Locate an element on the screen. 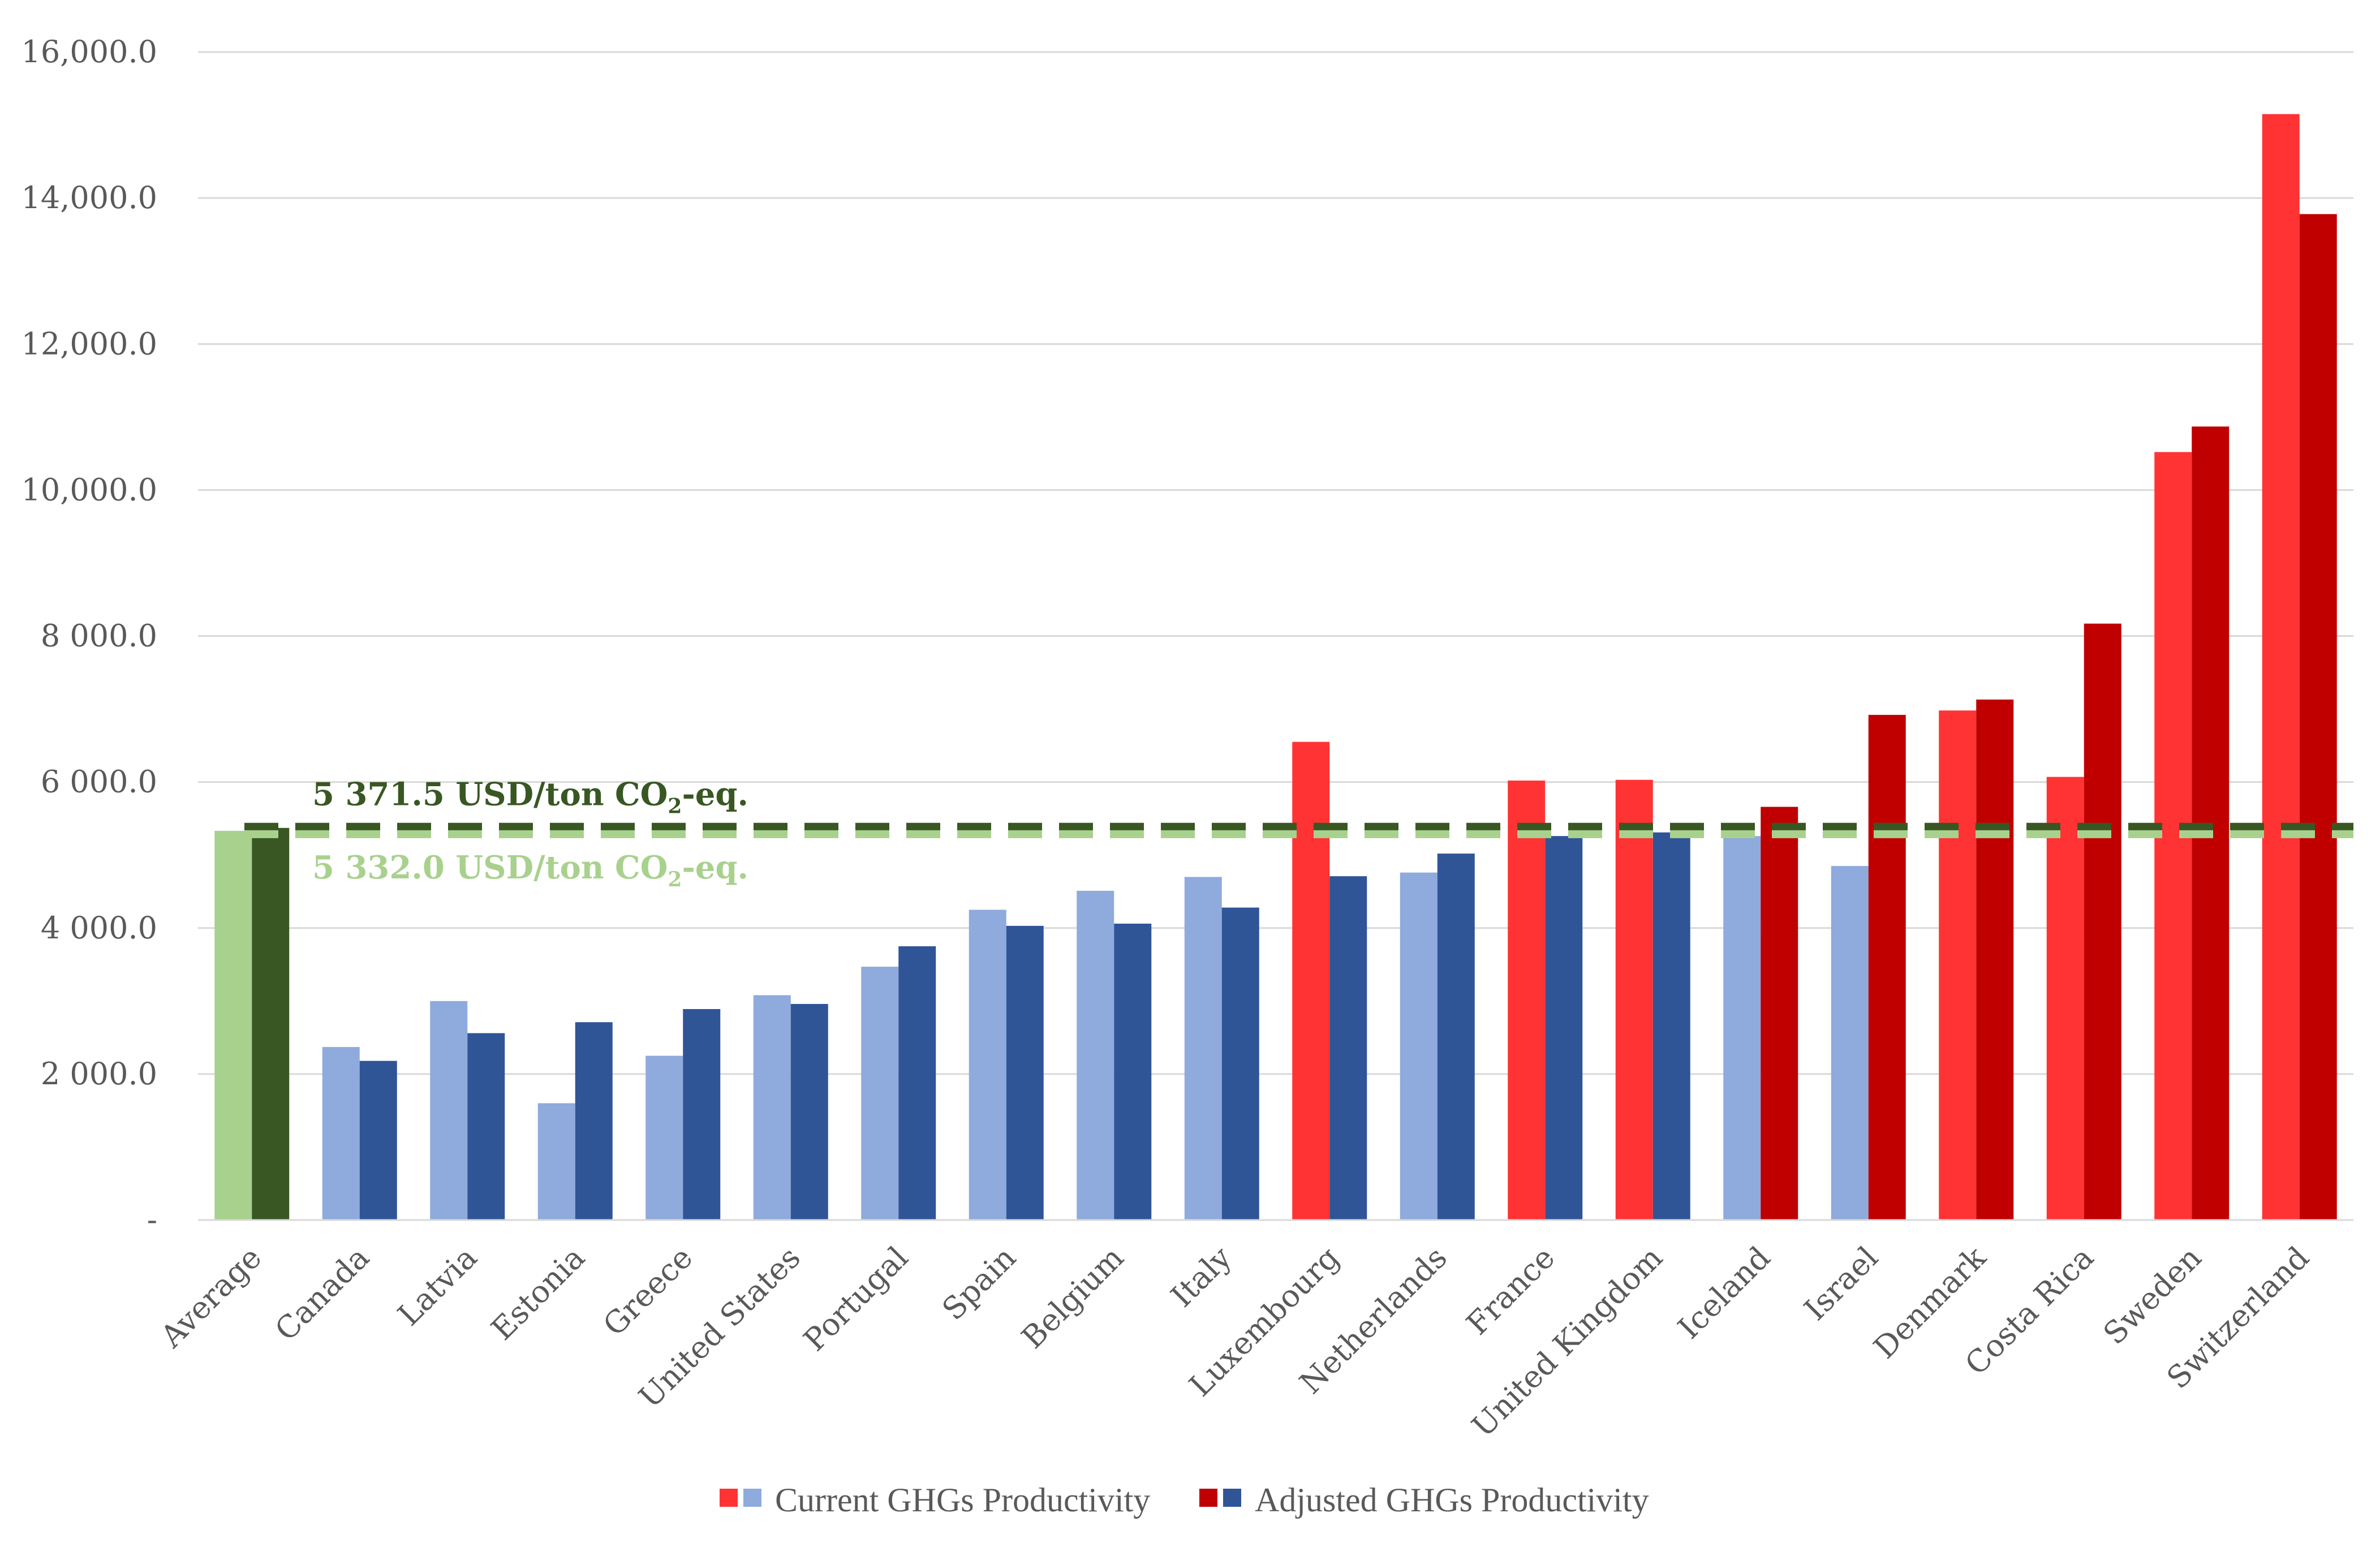  x-label-sweden: Sweden is located at coordinates (2153, 1296).